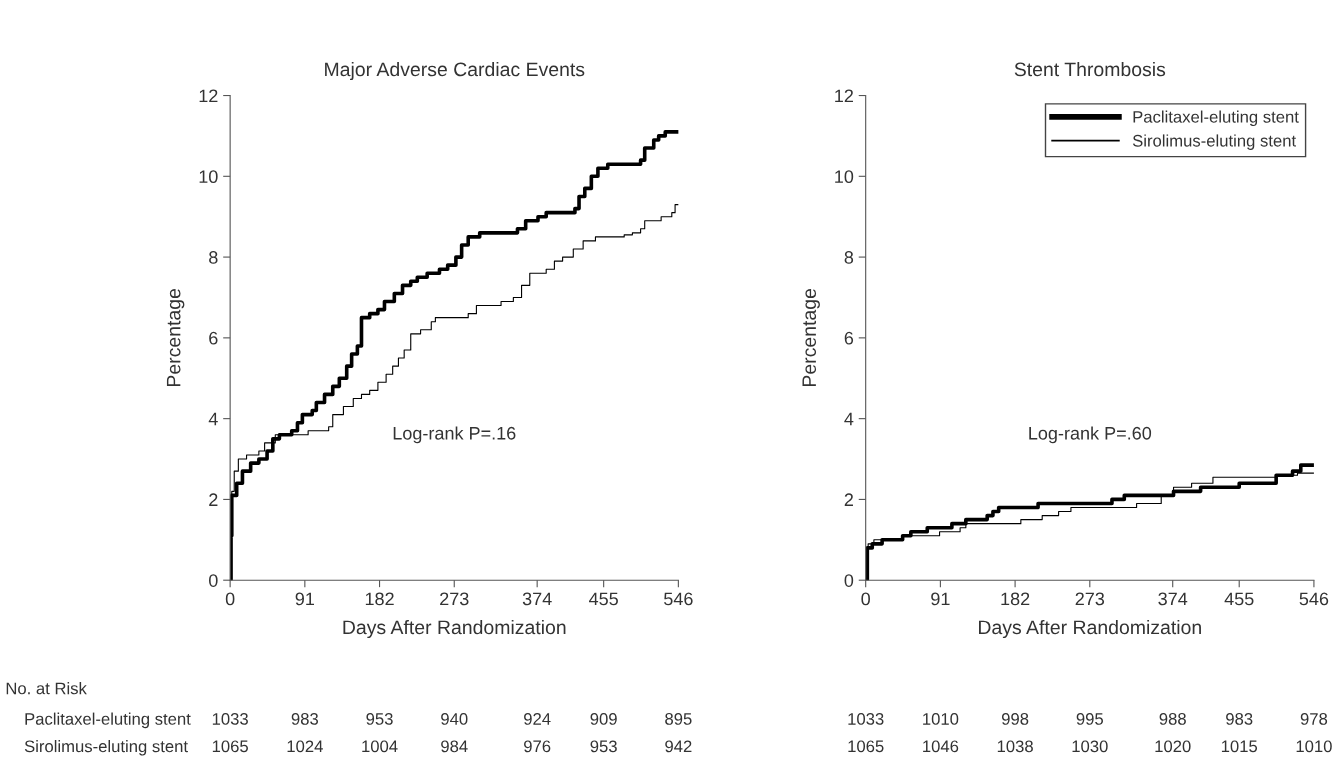 This screenshot has width=1338, height=783. Describe the element at coordinates (106, 748) in the screenshot. I see `text: Sirolimus-eluting stent` at that location.